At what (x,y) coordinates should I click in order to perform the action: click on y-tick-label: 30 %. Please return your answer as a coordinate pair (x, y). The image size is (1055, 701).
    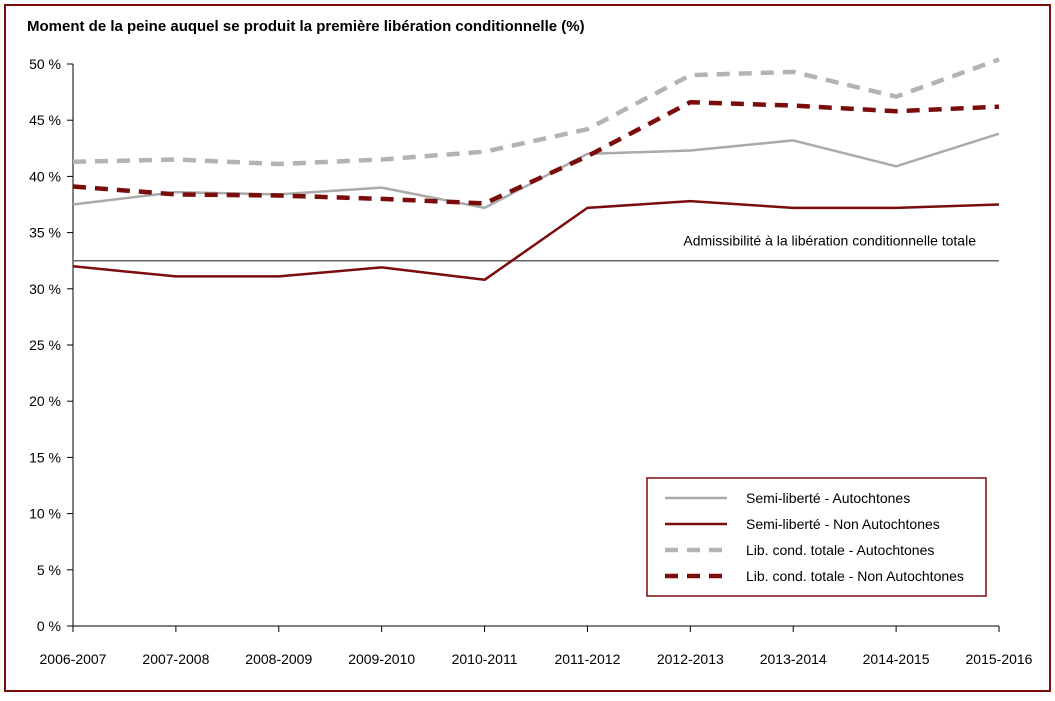
    Looking at the image, I should click on (45, 289).